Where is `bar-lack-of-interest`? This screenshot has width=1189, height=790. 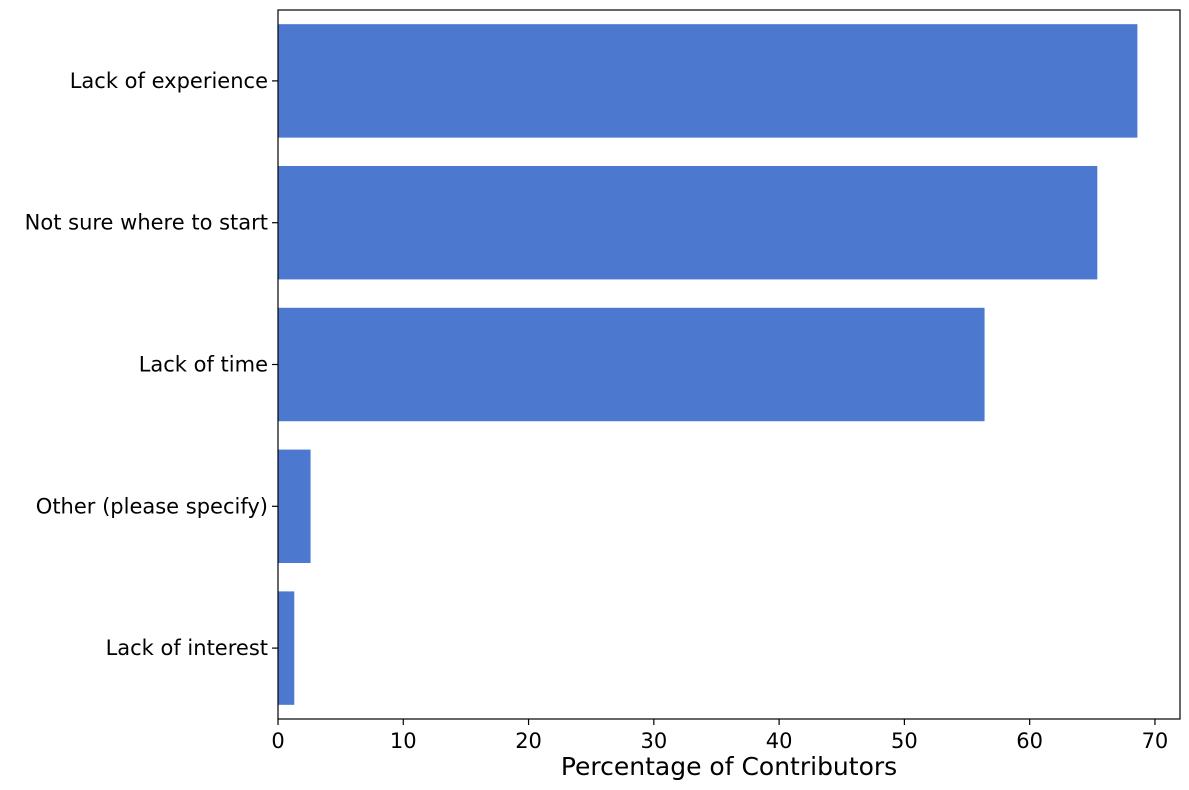
bar-lack-of-interest is located at coordinates (286, 648).